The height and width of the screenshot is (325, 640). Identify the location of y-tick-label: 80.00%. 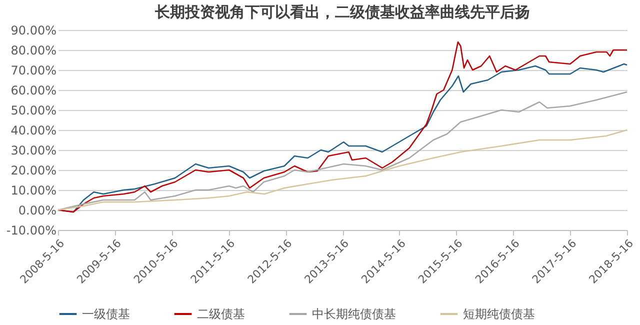
(33, 51).